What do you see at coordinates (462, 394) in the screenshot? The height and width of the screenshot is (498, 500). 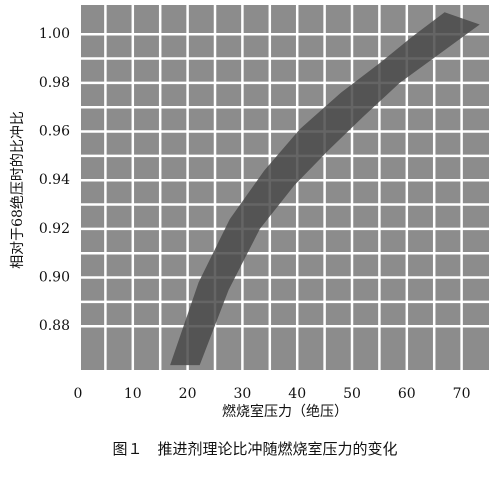 I see `x-tick-label: 70` at bounding box center [462, 394].